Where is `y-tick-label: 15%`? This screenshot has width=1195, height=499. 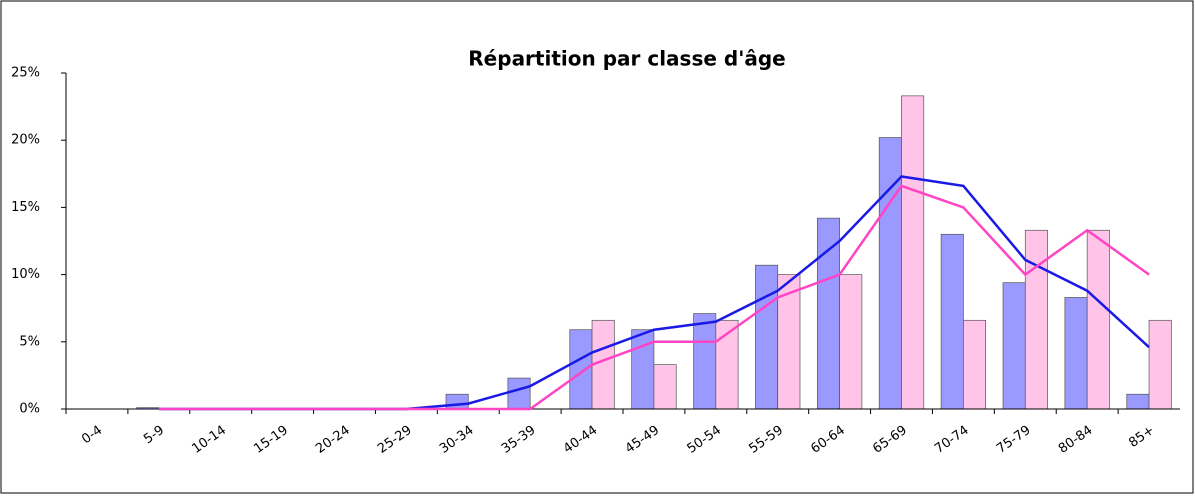 y-tick-label: 15% is located at coordinates (25, 207).